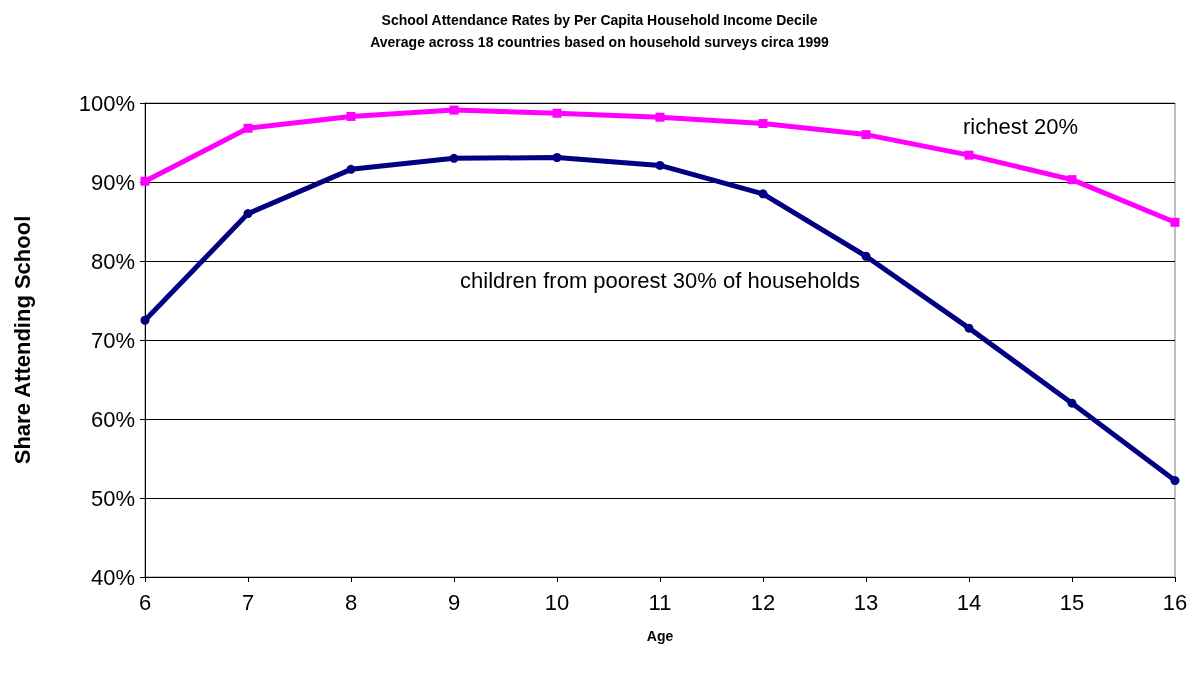 The image size is (1199, 677). What do you see at coordinates (112, 340) in the screenshot?
I see `y-tick-label: 70%` at bounding box center [112, 340].